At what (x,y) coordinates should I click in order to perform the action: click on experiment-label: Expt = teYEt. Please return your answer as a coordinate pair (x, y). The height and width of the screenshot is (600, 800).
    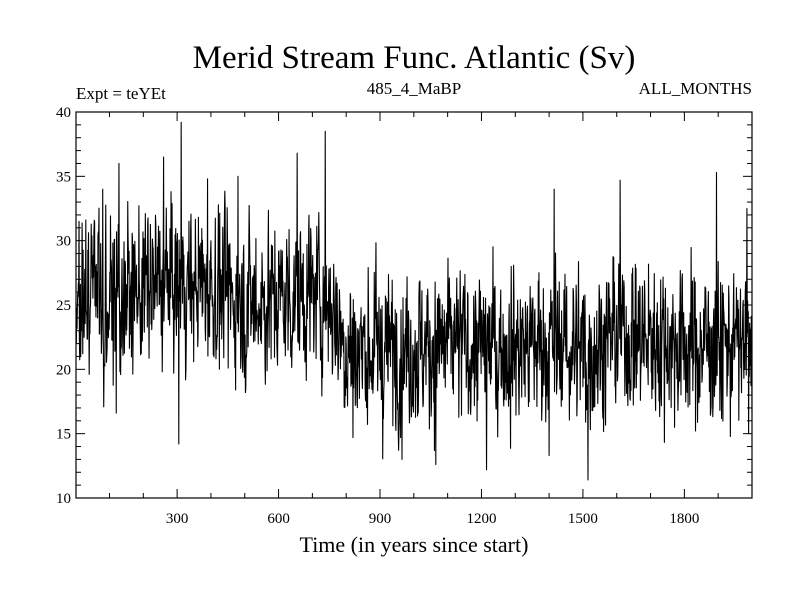
    Looking at the image, I should click on (121, 93).